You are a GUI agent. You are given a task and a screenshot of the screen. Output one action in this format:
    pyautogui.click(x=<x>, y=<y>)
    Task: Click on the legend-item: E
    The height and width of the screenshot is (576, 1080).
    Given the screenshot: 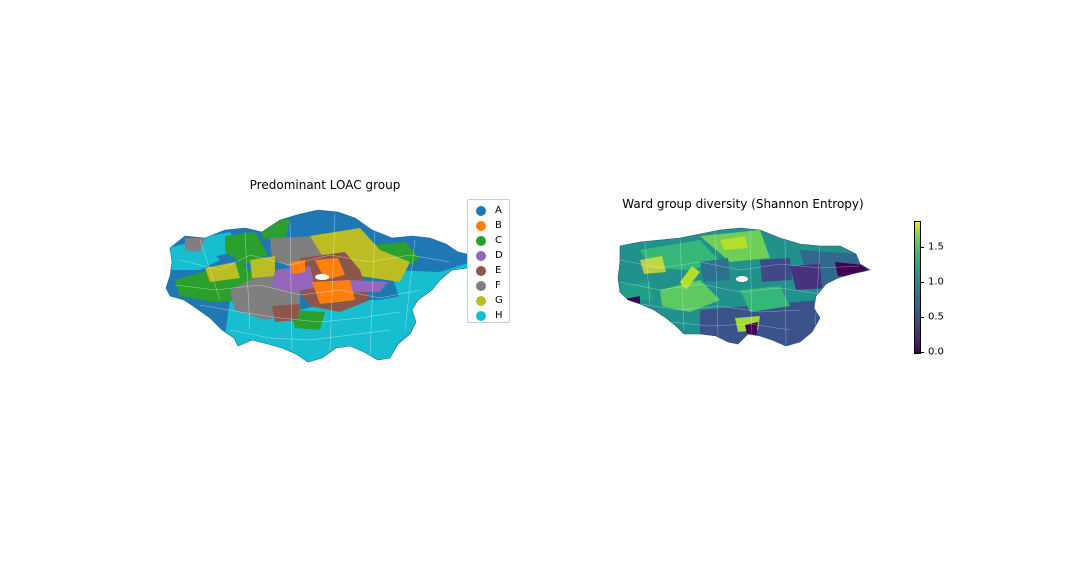 What is the action you would take?
    pyautogui.click(x=488, y=270)
    